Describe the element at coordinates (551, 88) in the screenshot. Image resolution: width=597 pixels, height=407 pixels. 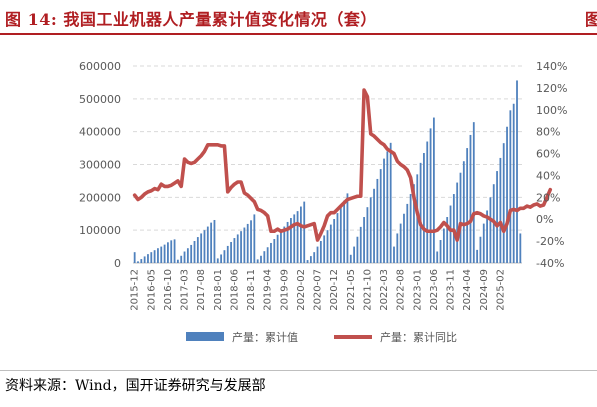
I see `right-tick-label: 120%` at that location.